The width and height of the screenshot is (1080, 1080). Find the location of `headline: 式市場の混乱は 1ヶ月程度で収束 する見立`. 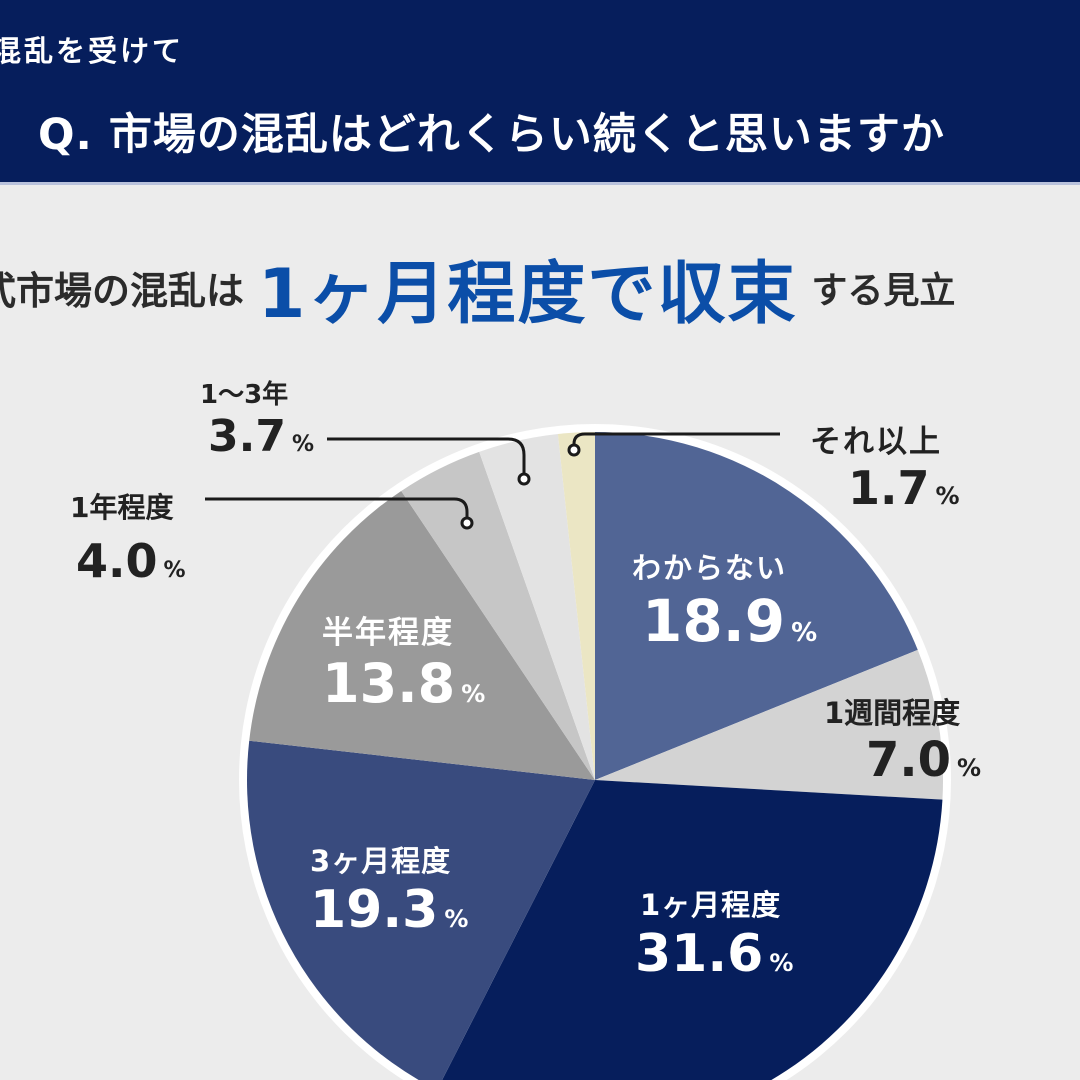

headline: 式市場の混乱は 1ヶ月程度で収束 する見立 is located at coordinates (477, 287).